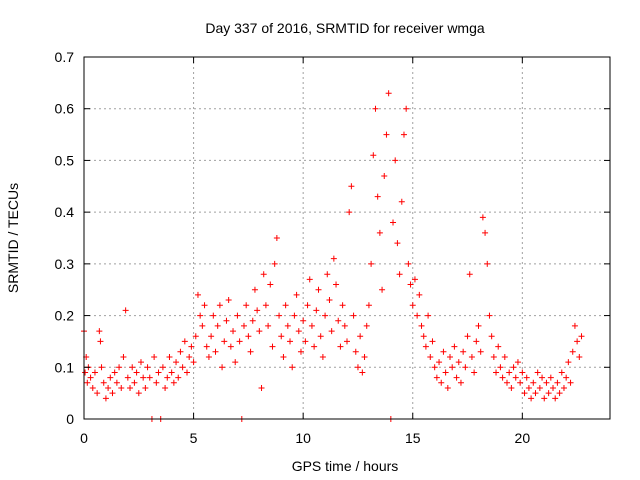 This screenshot has height=480, width=640. What do you see at coordinates (65, 57) in the screenshot?
I see `y-tick-label: 0.7` at bounding box center [65, 57].